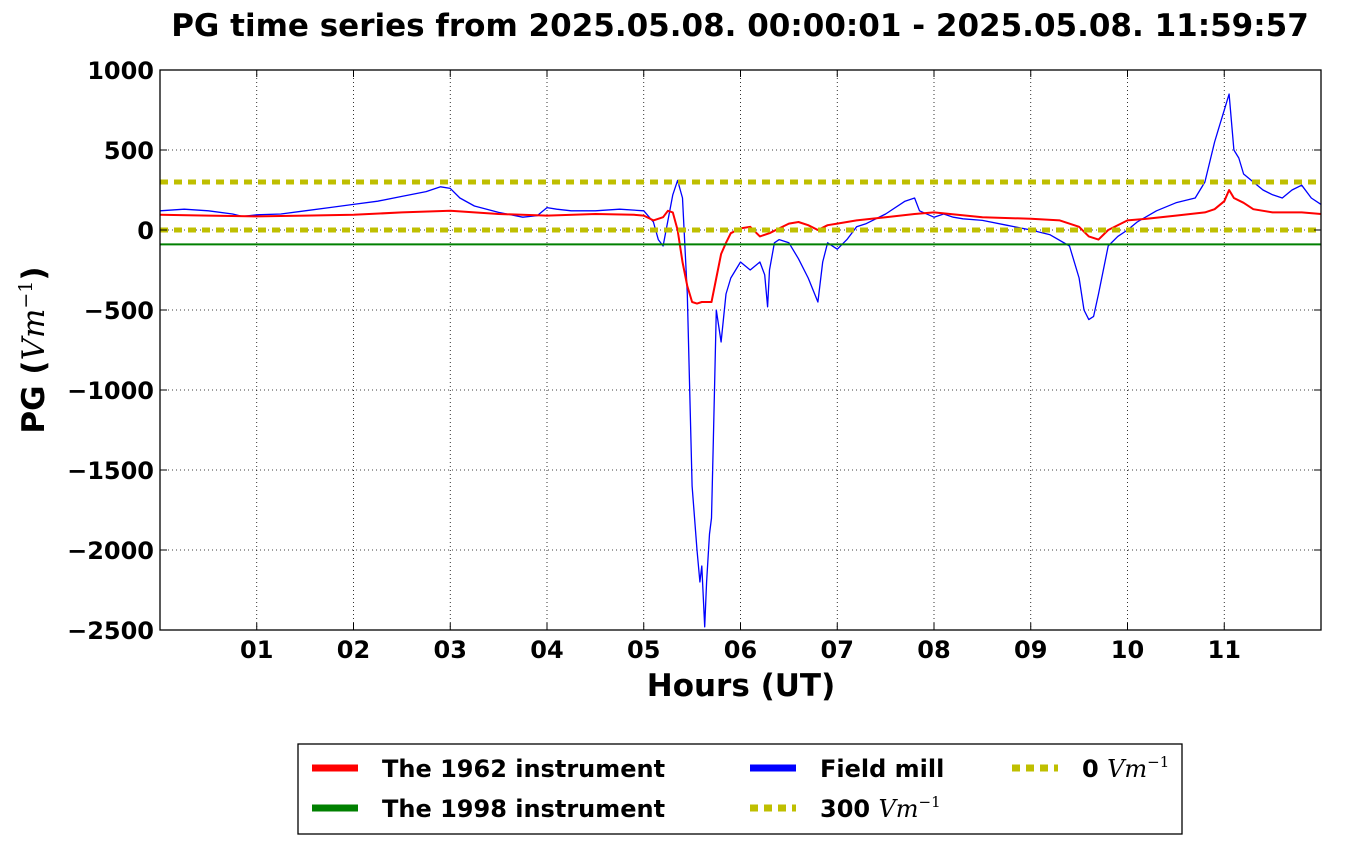 The image size is (1360, 844). What do you see at coordinates (119, 311) in the screenshot?
I see `y-tick-label: −500` at bounding box center [119, 311].